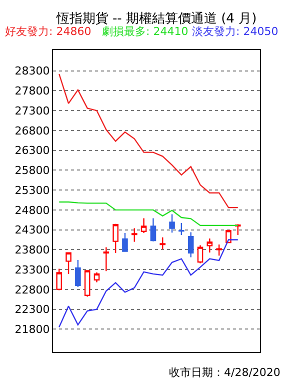 The image size is (290, 384). What do you see at coordinates (32, 71) in the screenshot?
I see `y-tick-label: 28300` at bounding box center [32, 71].